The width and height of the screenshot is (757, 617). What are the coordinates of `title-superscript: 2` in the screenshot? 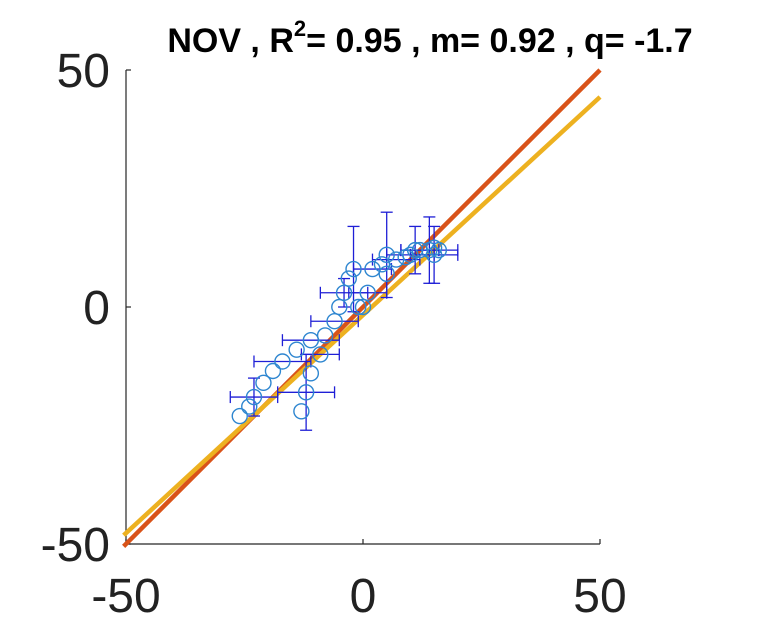 It's located at (300, 28).